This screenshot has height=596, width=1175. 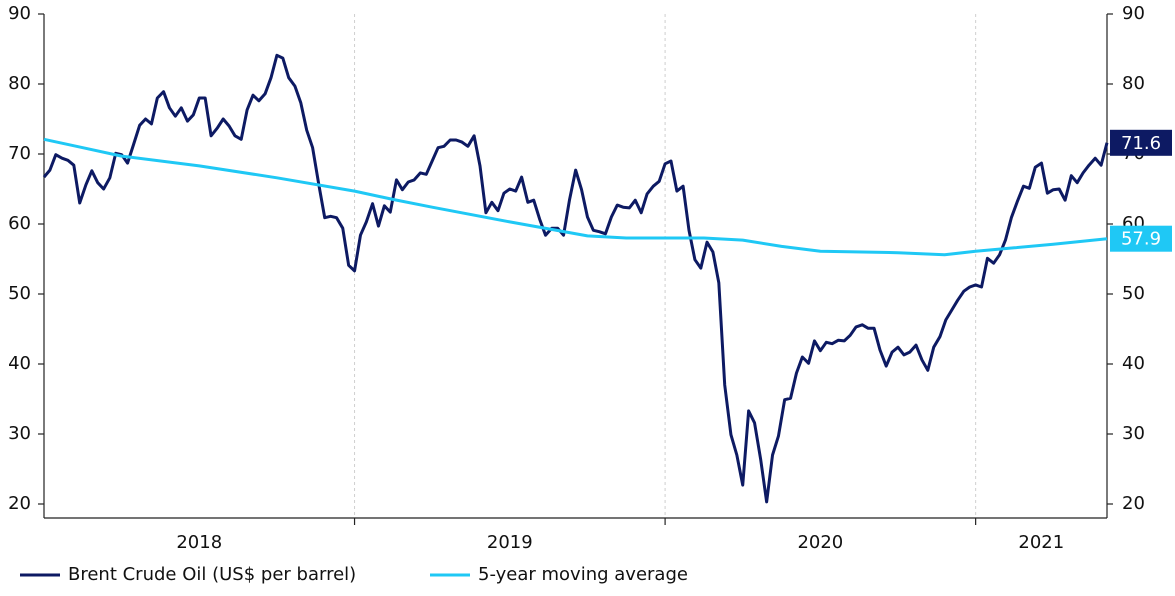 I want to click on x-tick-label: 2020, so click(x=820, y=542).